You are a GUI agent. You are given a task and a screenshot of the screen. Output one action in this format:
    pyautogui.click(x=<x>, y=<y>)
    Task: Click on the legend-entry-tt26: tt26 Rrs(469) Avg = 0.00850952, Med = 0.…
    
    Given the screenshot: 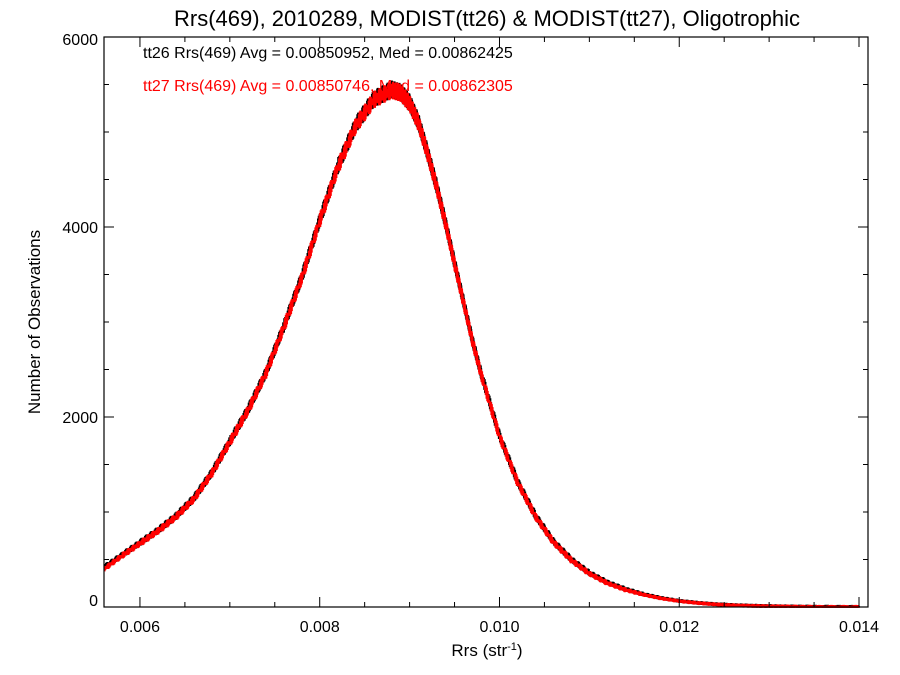 What is the action you would take?
    pyautogui.click(x=328, y=53)
    